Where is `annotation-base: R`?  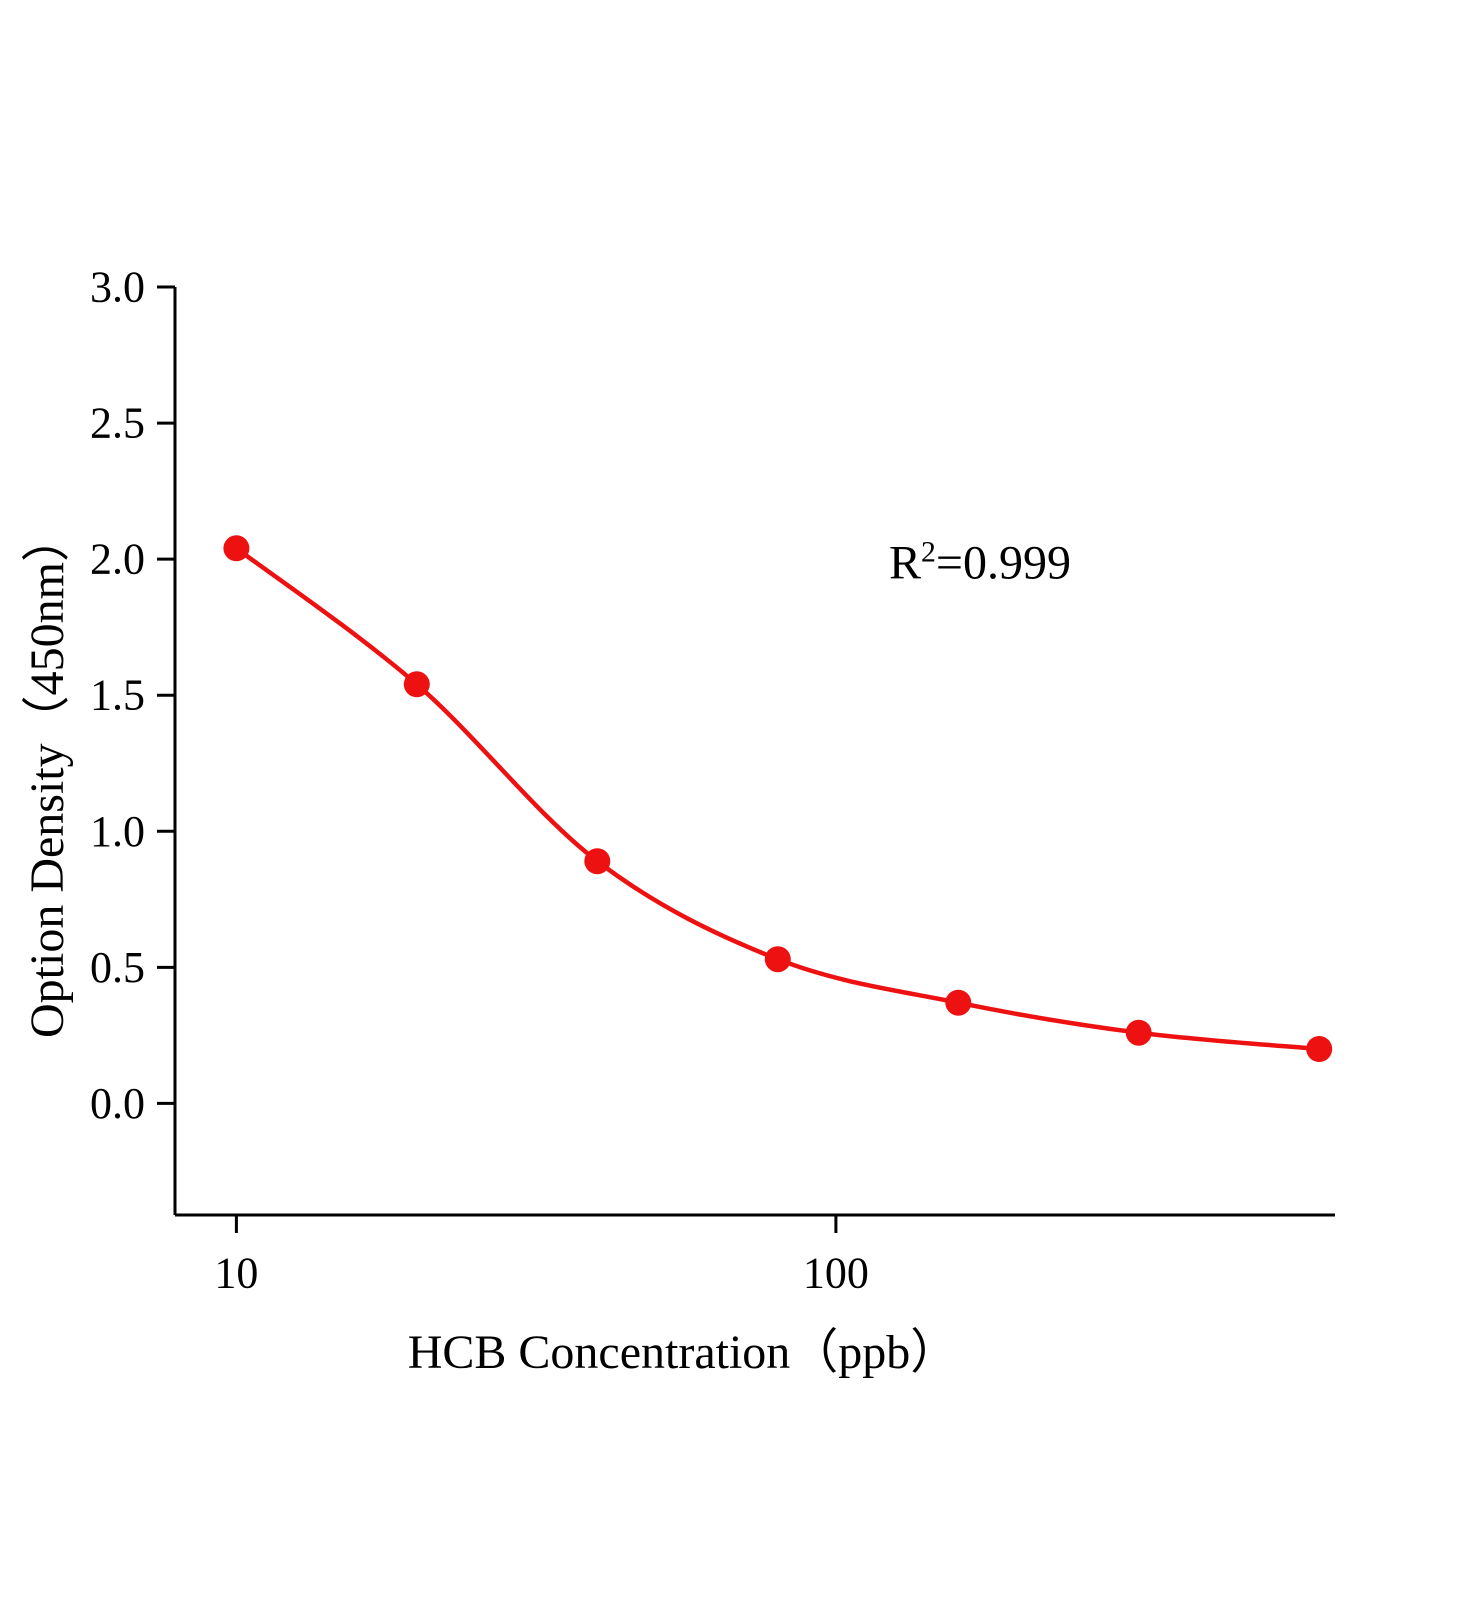
annotation-base: R is located at coordinates (905, 563).